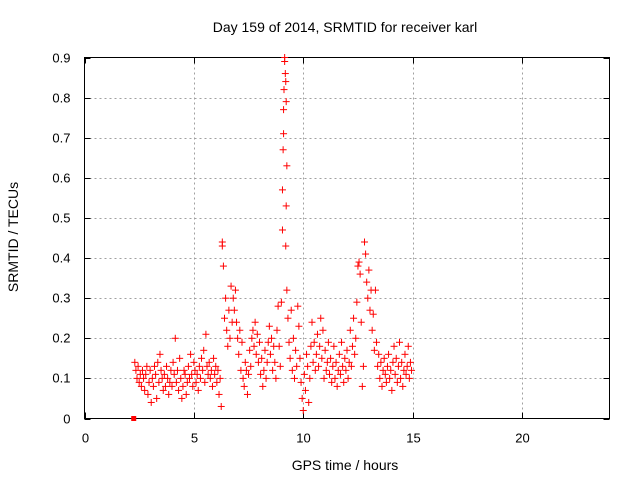 The height and width of the screenshot is (480, 640). What do you see at coordinates (522, 438) in the screenshot?
I see `x-tick-label: 20` at bounding box center [522, 438].